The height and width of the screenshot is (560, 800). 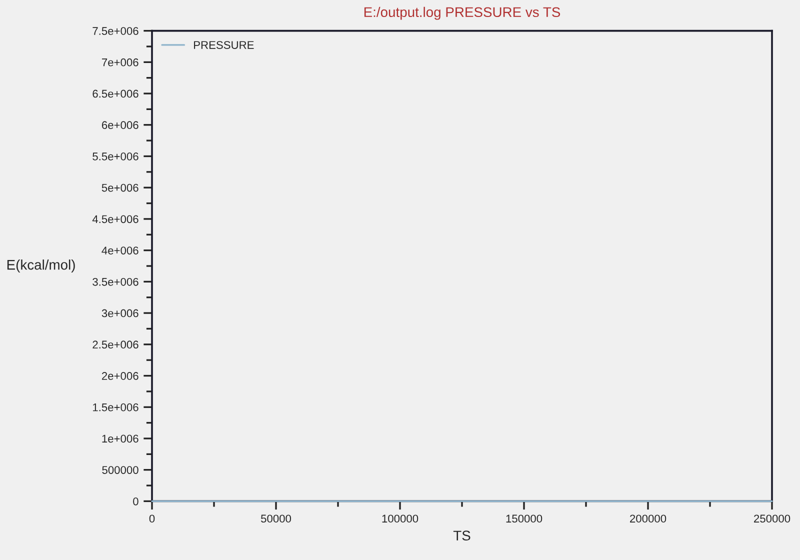 I want to click on chart-title: E:/output.log PRESSURE vs TS, so click(x=462, y=13).